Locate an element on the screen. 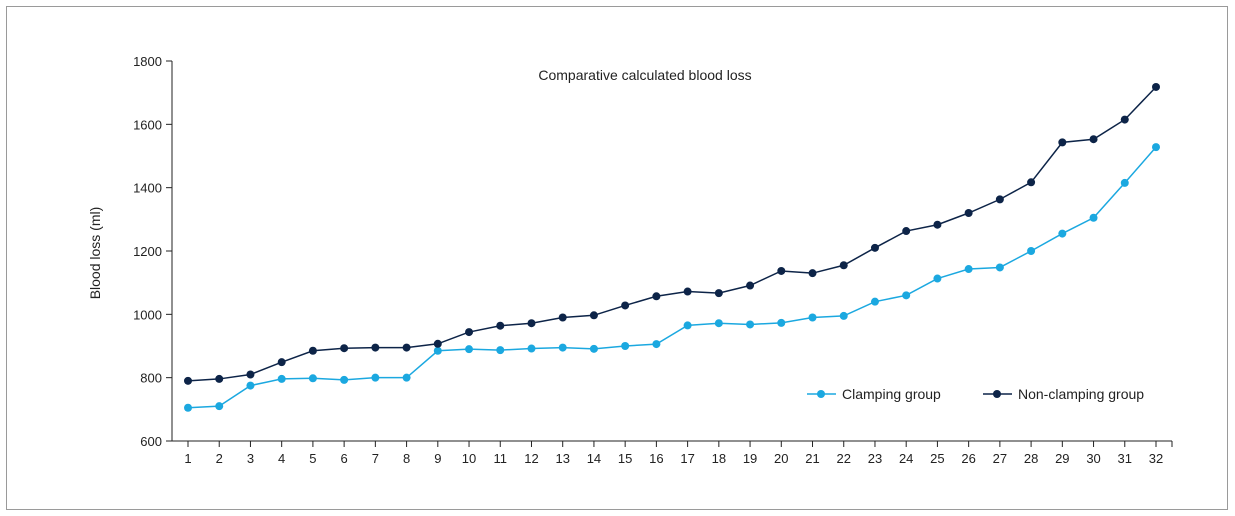 The height and width of the screenshot is (516, 1235). y-tick-label: 1000 is located at coordinates (147, 314).